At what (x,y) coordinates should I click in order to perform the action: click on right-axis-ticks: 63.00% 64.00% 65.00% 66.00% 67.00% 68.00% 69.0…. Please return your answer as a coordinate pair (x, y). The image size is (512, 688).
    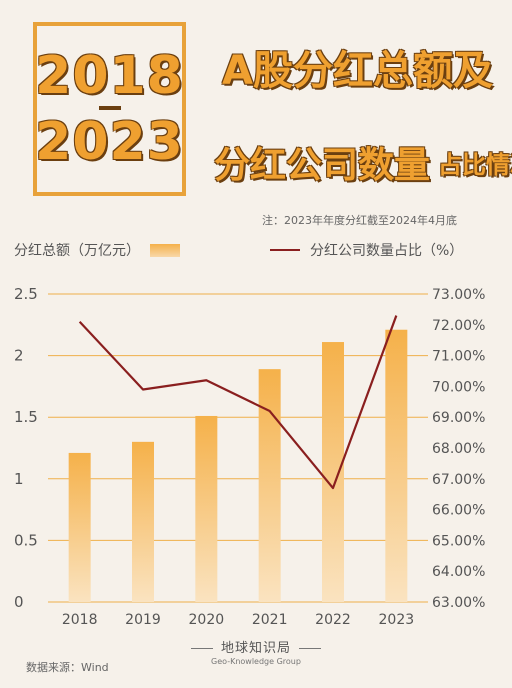
    Looking at the image, I should click on (458, 449).